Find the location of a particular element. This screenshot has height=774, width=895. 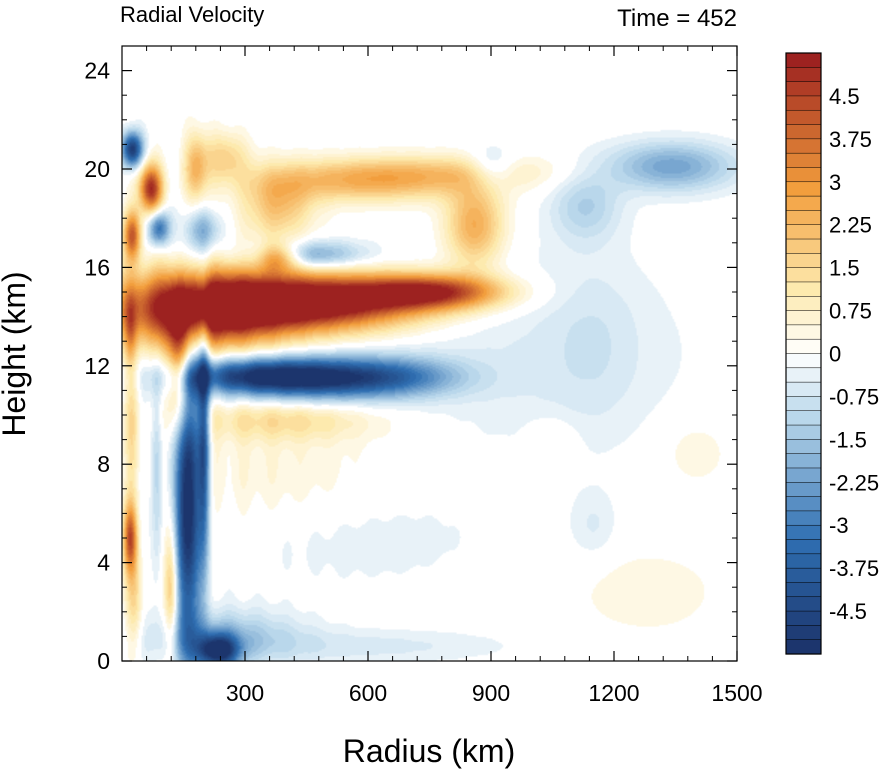

x-tick-label: 1500 is located at coordinates (736, 693).